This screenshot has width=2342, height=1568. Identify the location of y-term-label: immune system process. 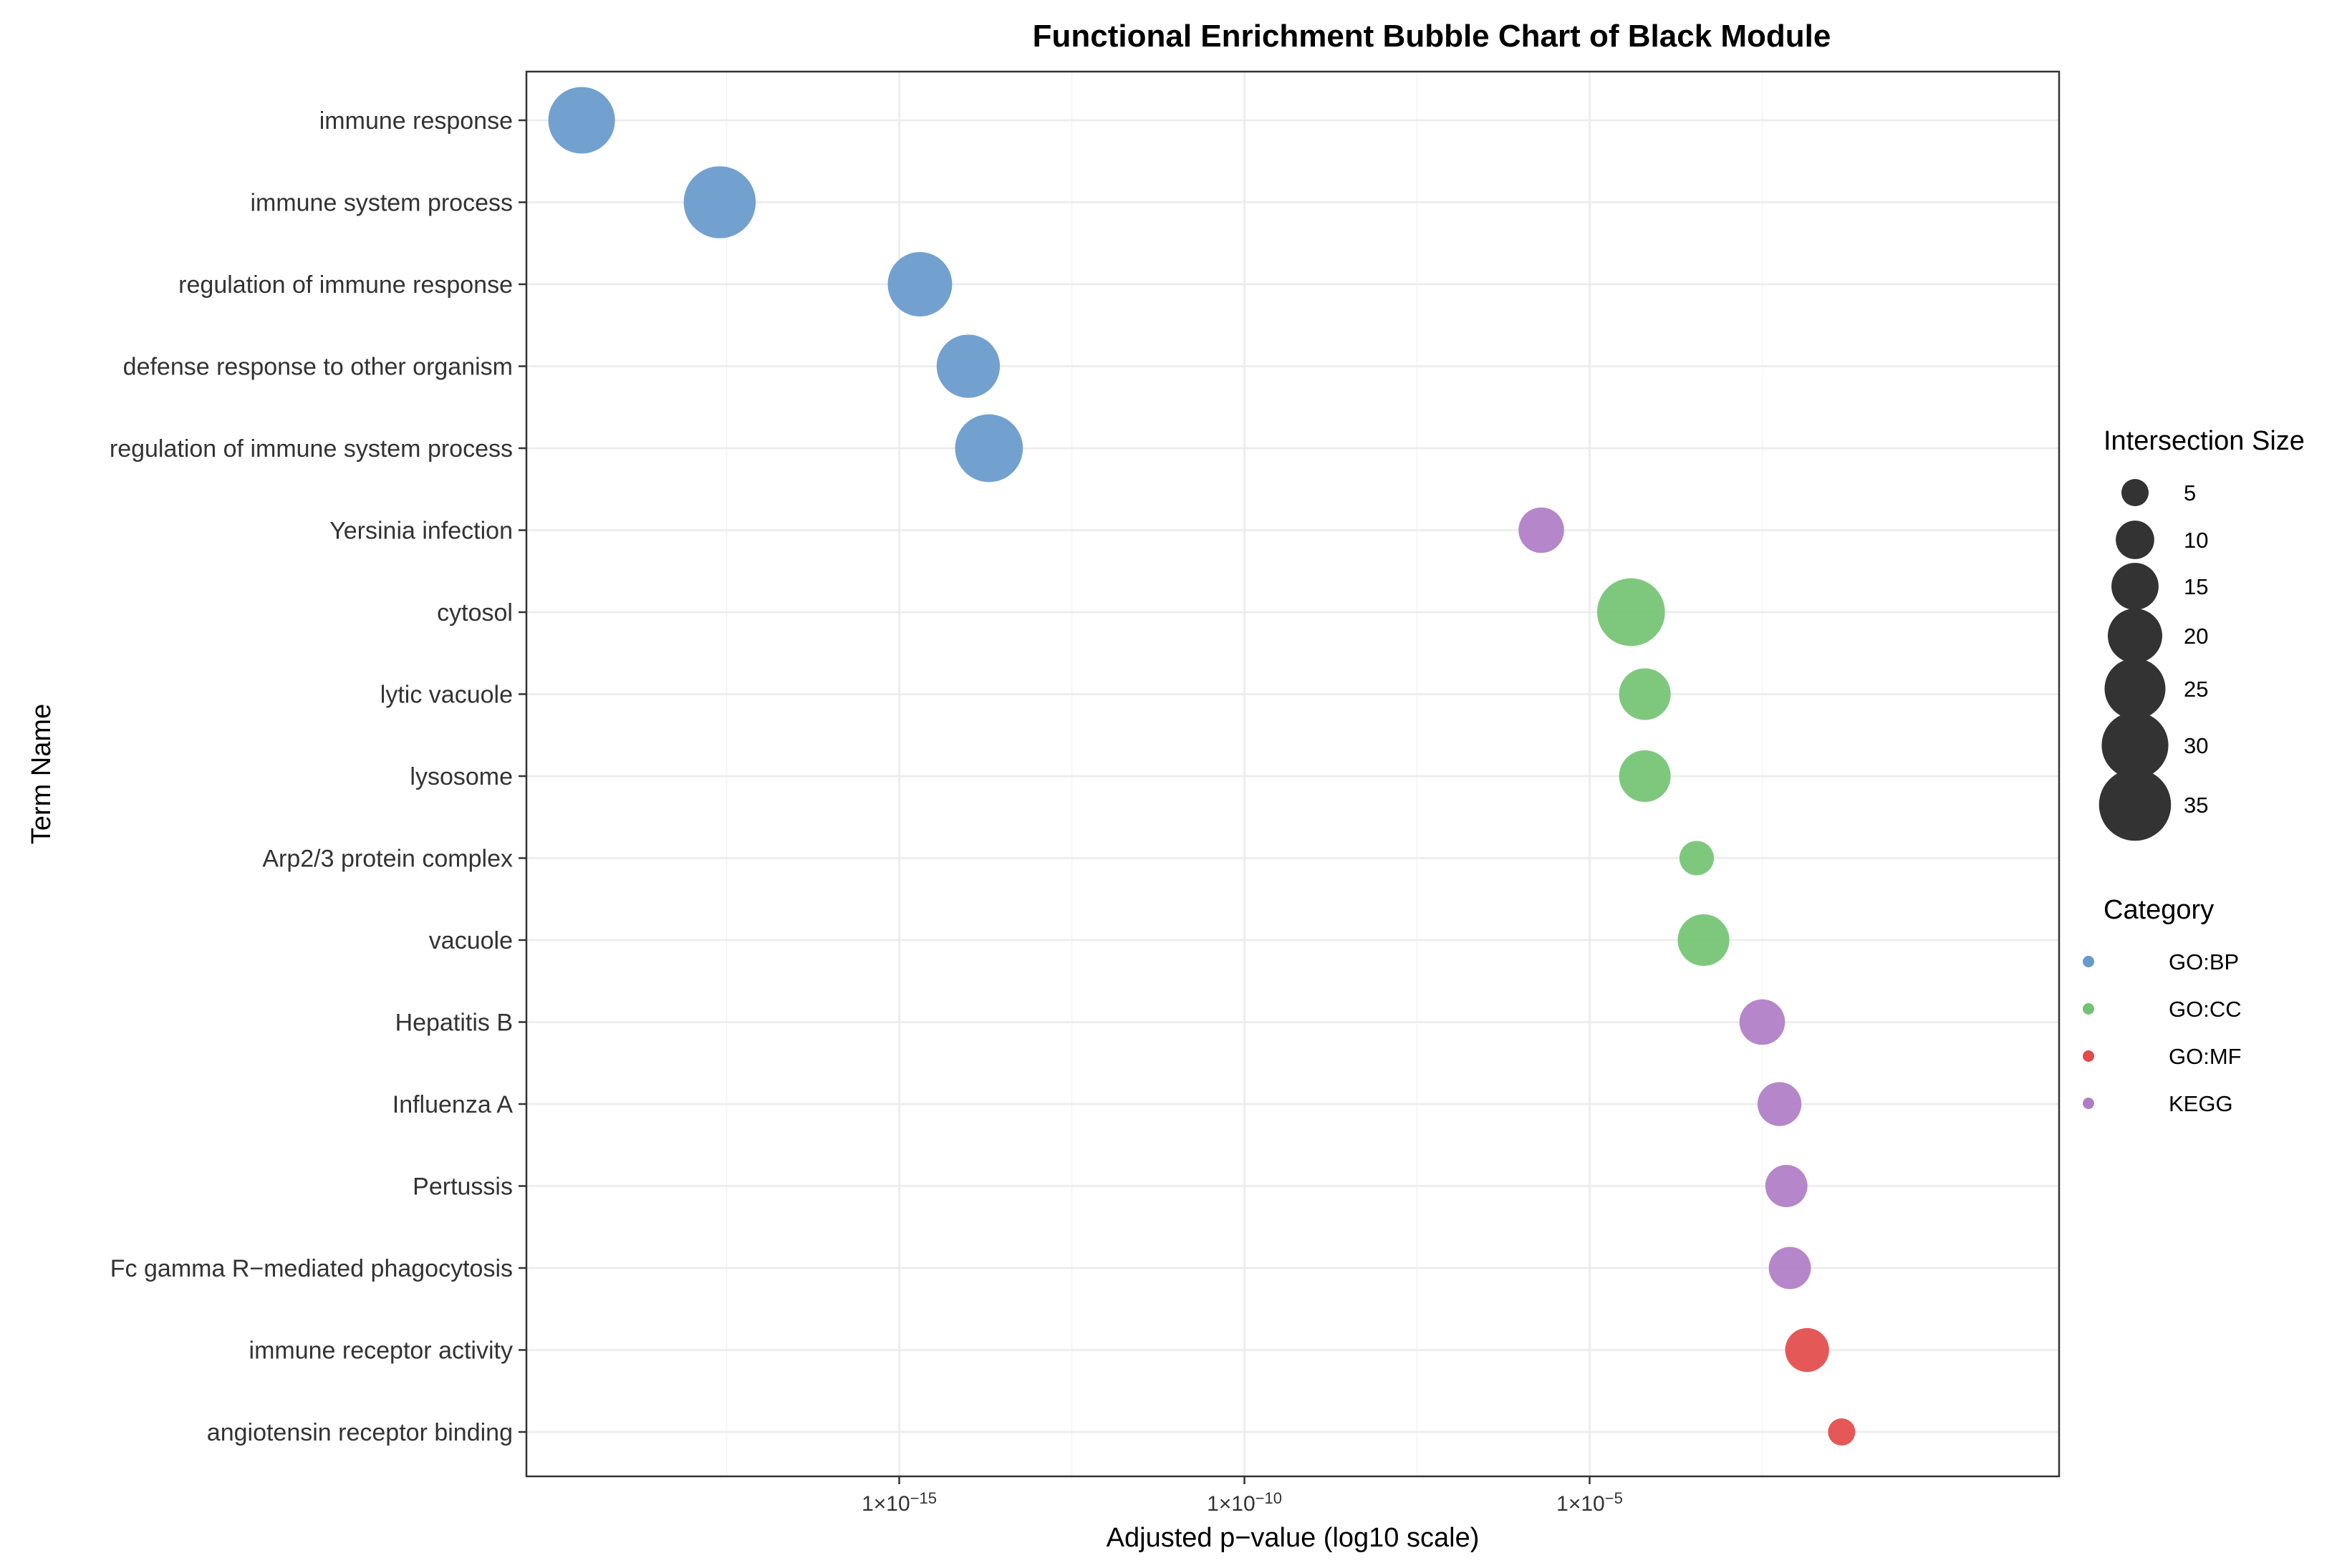
(381, 203).